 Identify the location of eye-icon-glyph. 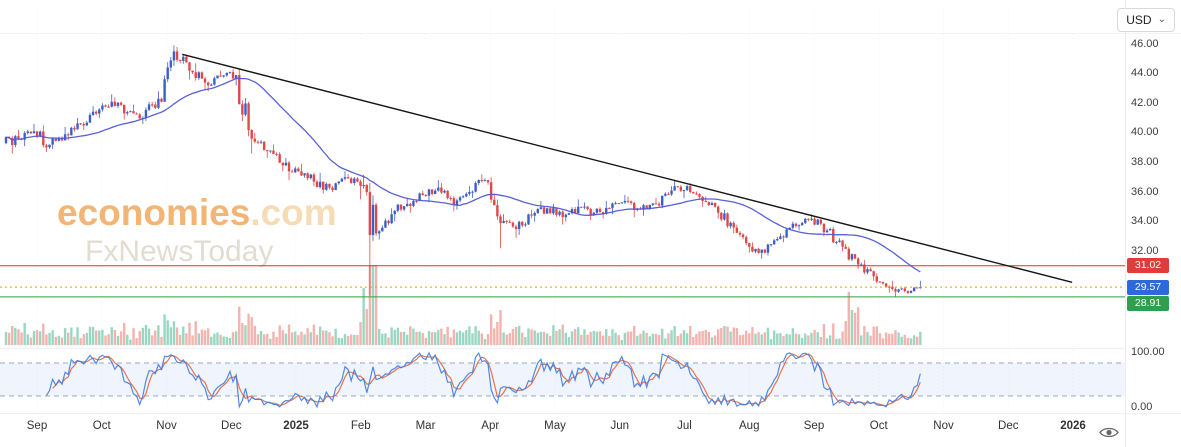
(1109, 432).